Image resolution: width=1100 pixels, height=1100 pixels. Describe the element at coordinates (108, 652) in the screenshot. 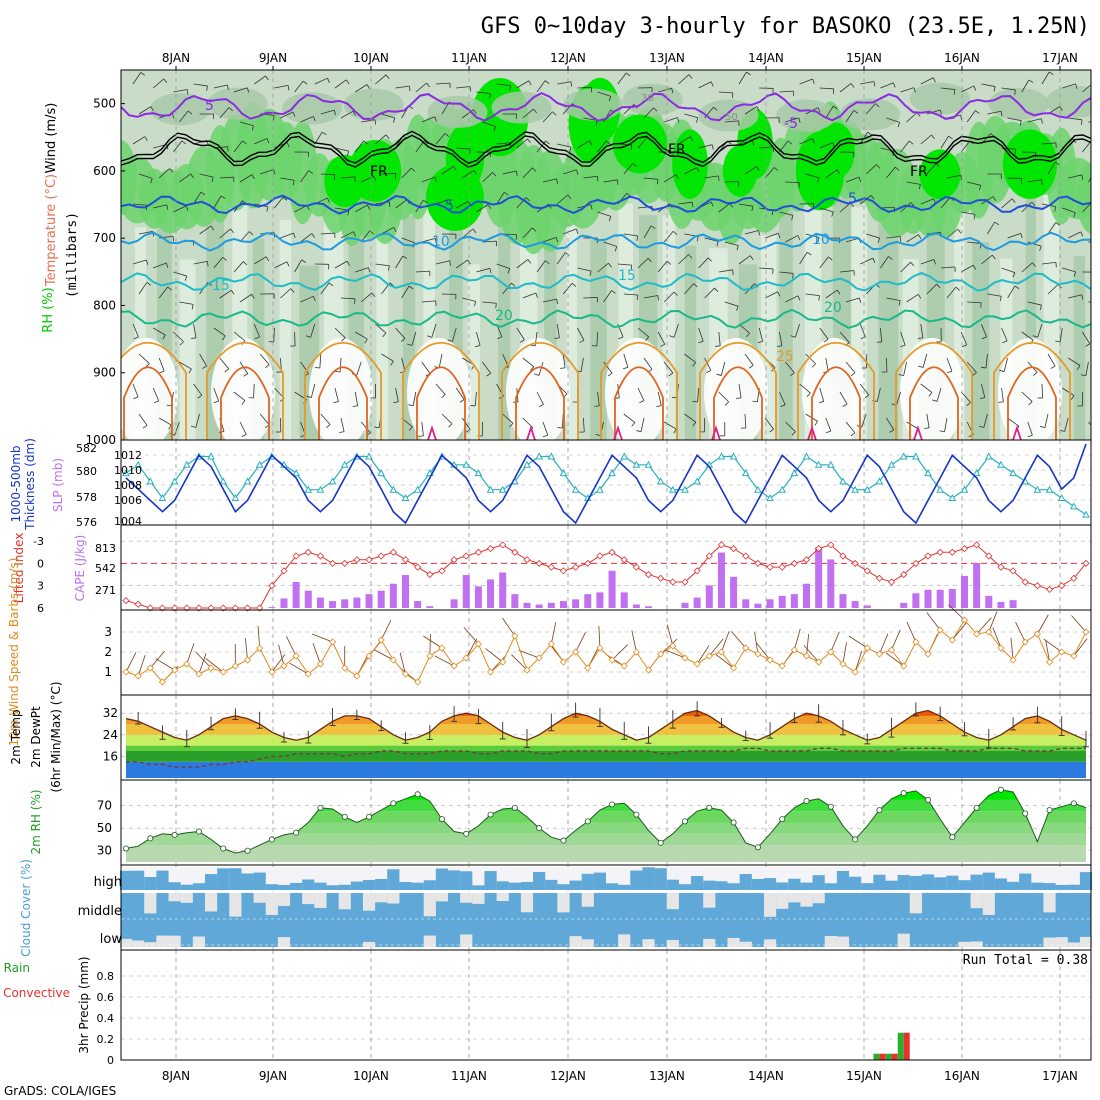

I see `wind-tick: 2` at that location.